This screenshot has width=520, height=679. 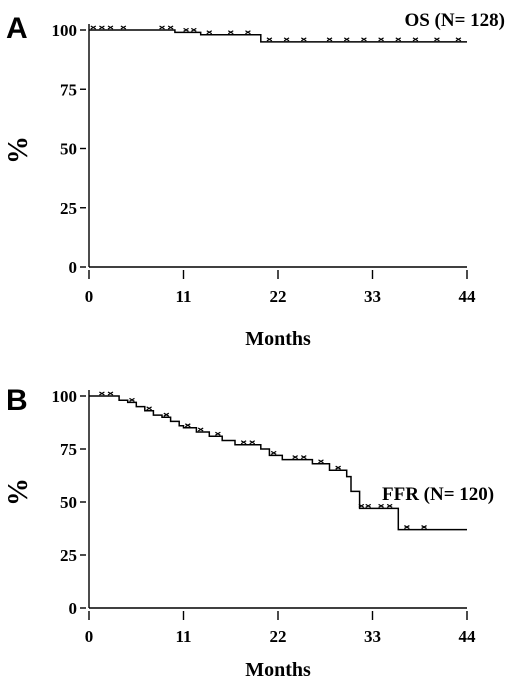 What do you see at coordinates (18, 150) in the screenshot?
I see `chart-a-y-axis-title: %` at bounding box center [18, 150].